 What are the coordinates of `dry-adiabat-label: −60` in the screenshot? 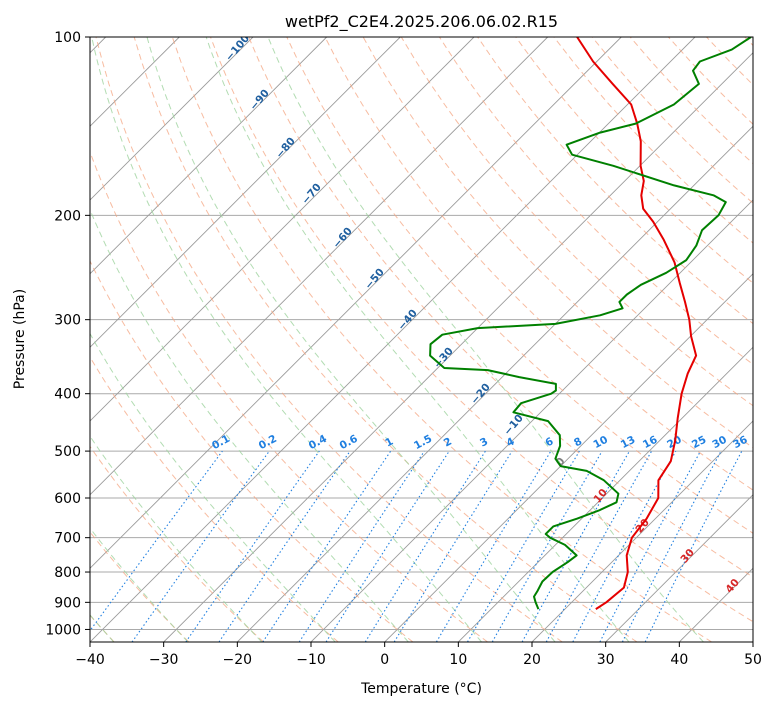 It's located at (343, 238).